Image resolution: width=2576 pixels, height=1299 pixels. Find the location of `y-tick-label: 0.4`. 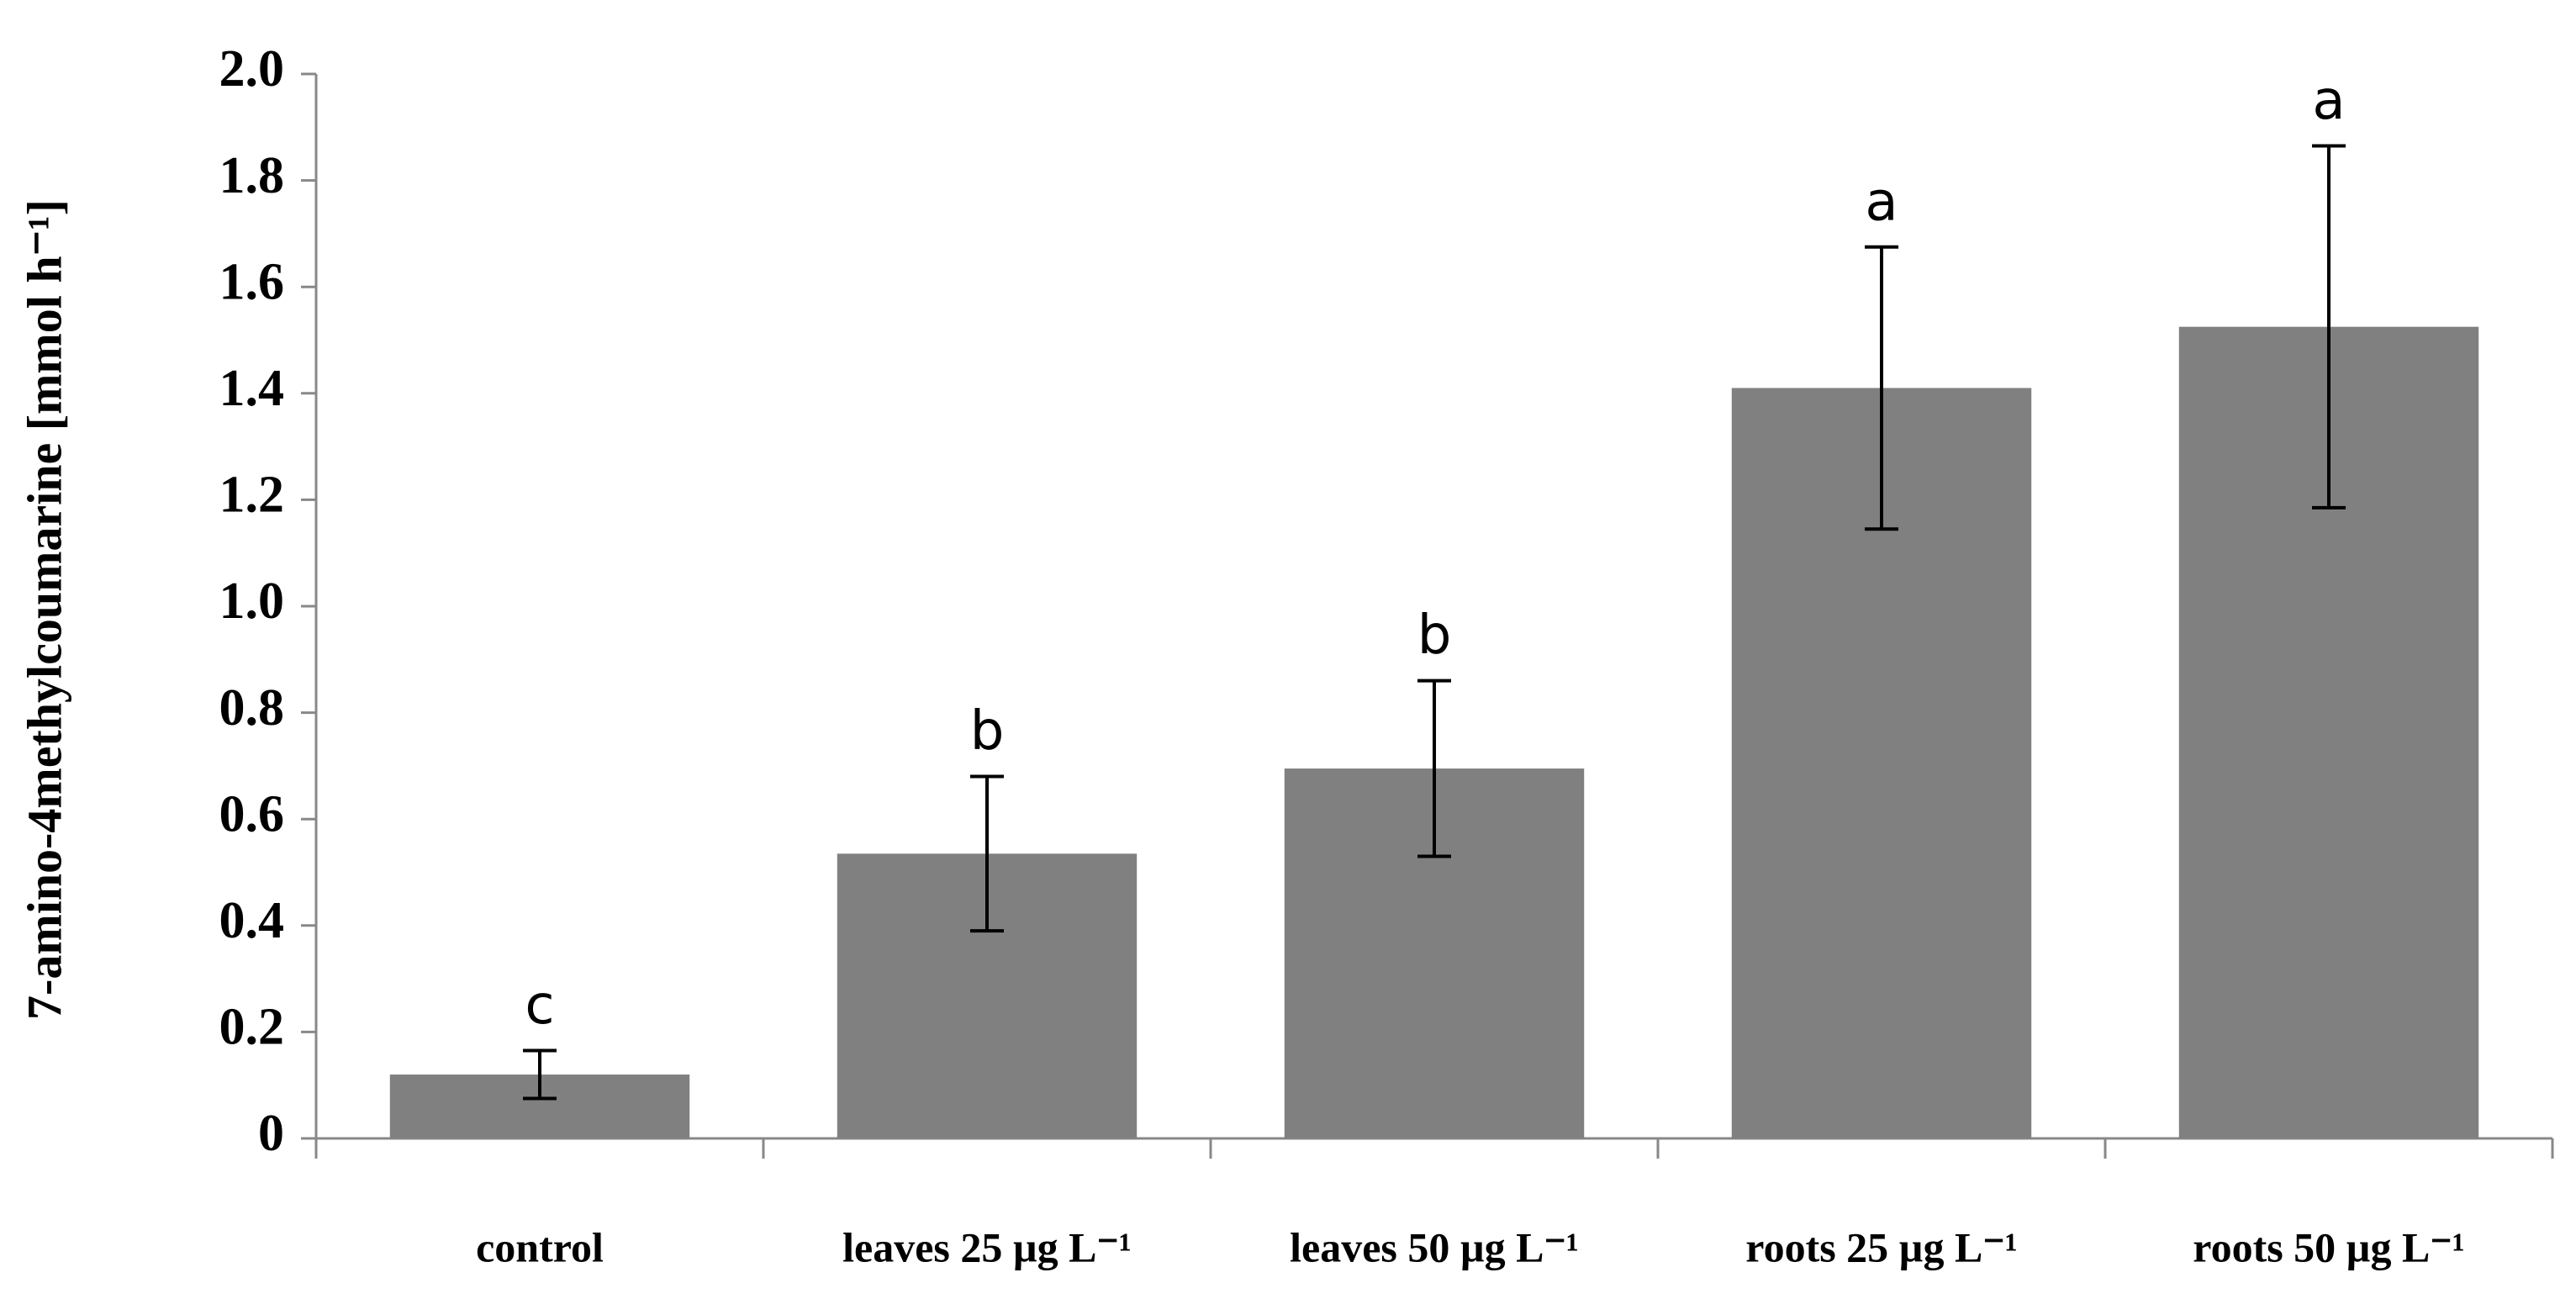

y-tick-label: 0.4 is located at coordinates (252, 920).